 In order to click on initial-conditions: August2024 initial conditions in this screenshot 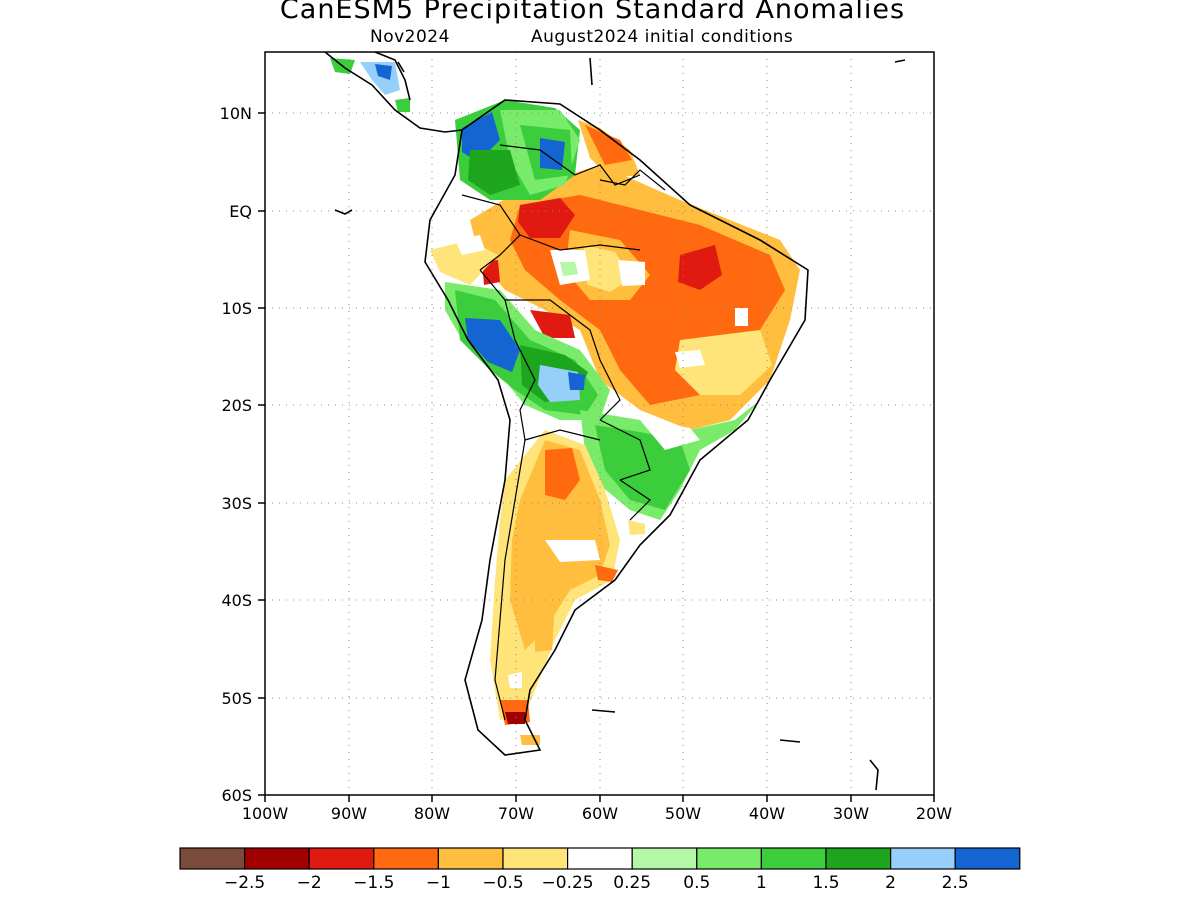, I will do `click(662, 37)`.